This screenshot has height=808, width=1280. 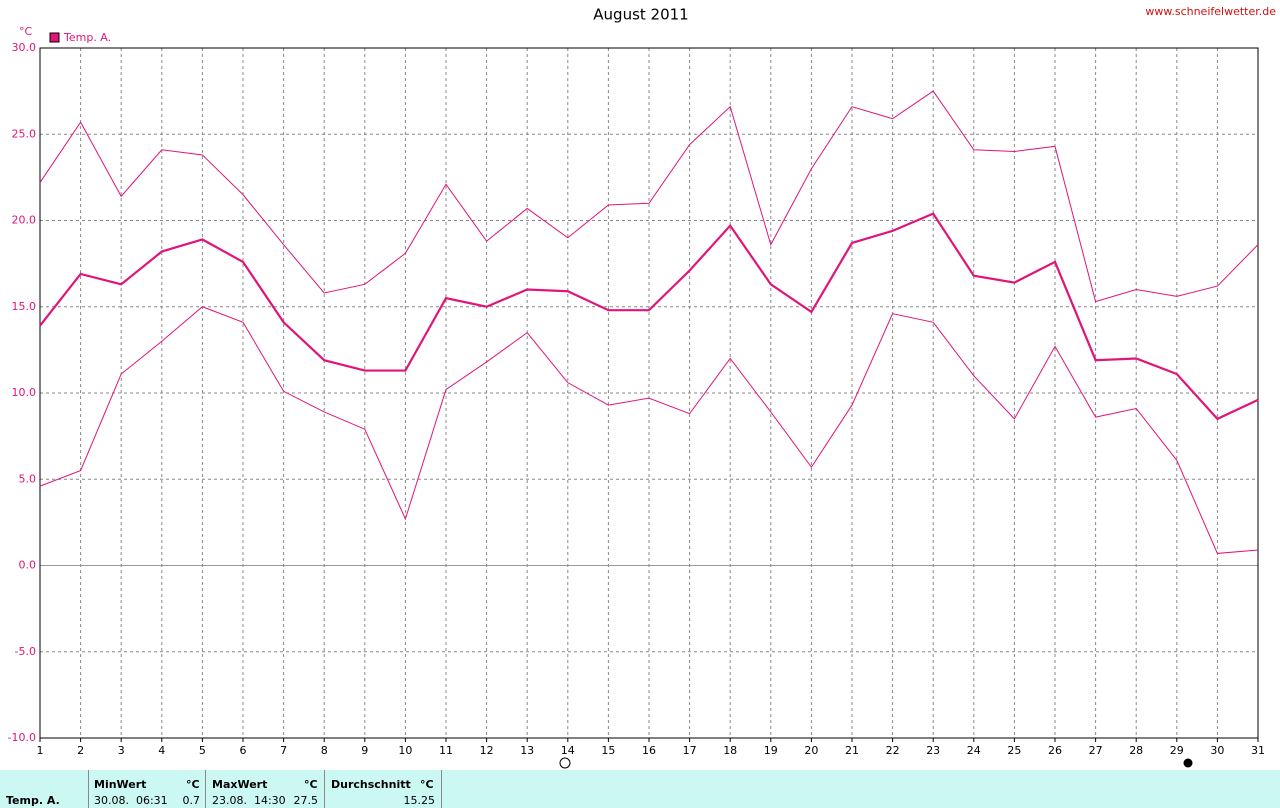 What do you see at coordinates (446, 750) in the screenshot?
I see `x-tick-label: 11` at bounding box center [446, 750].